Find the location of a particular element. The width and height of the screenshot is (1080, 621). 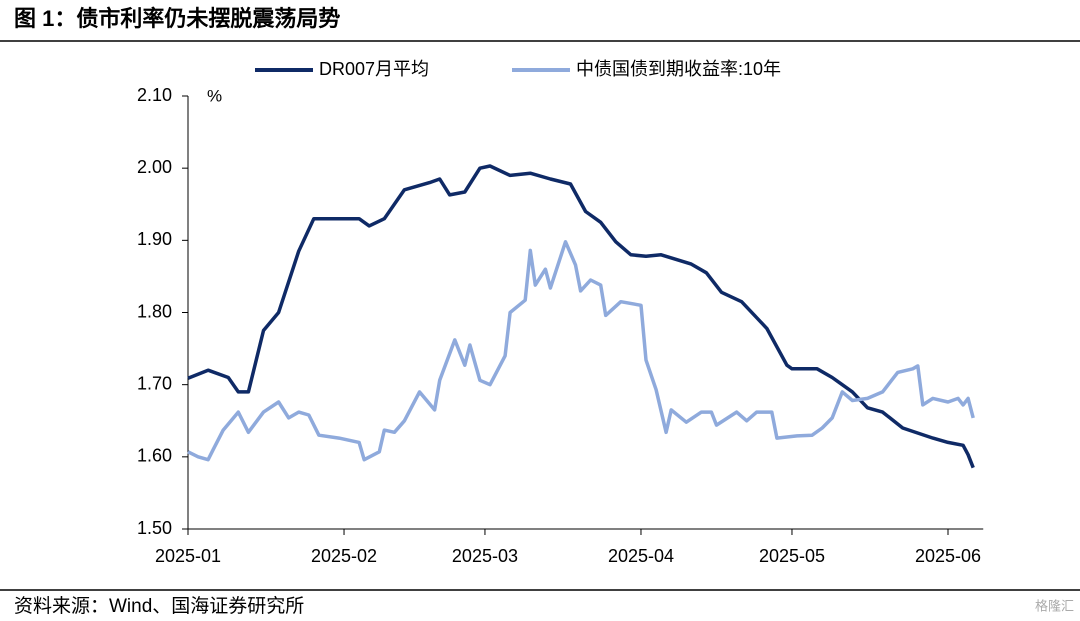

y-tick-label: 1.90 is located at coordinates (154, 239).